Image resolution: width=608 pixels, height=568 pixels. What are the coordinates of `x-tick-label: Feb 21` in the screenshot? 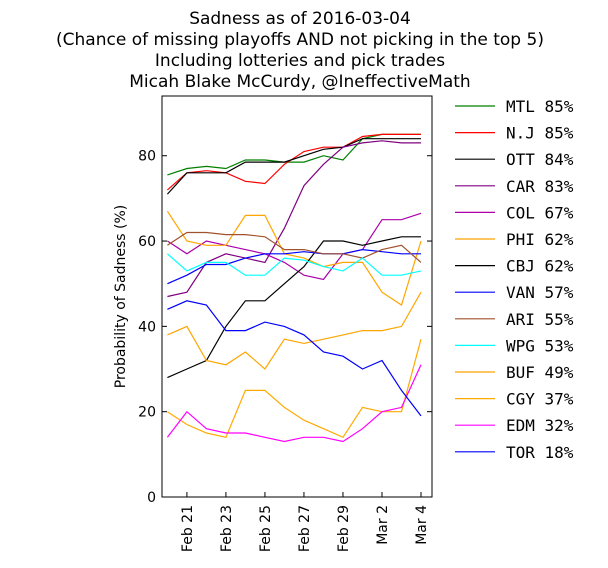 It's located at (188, 528).